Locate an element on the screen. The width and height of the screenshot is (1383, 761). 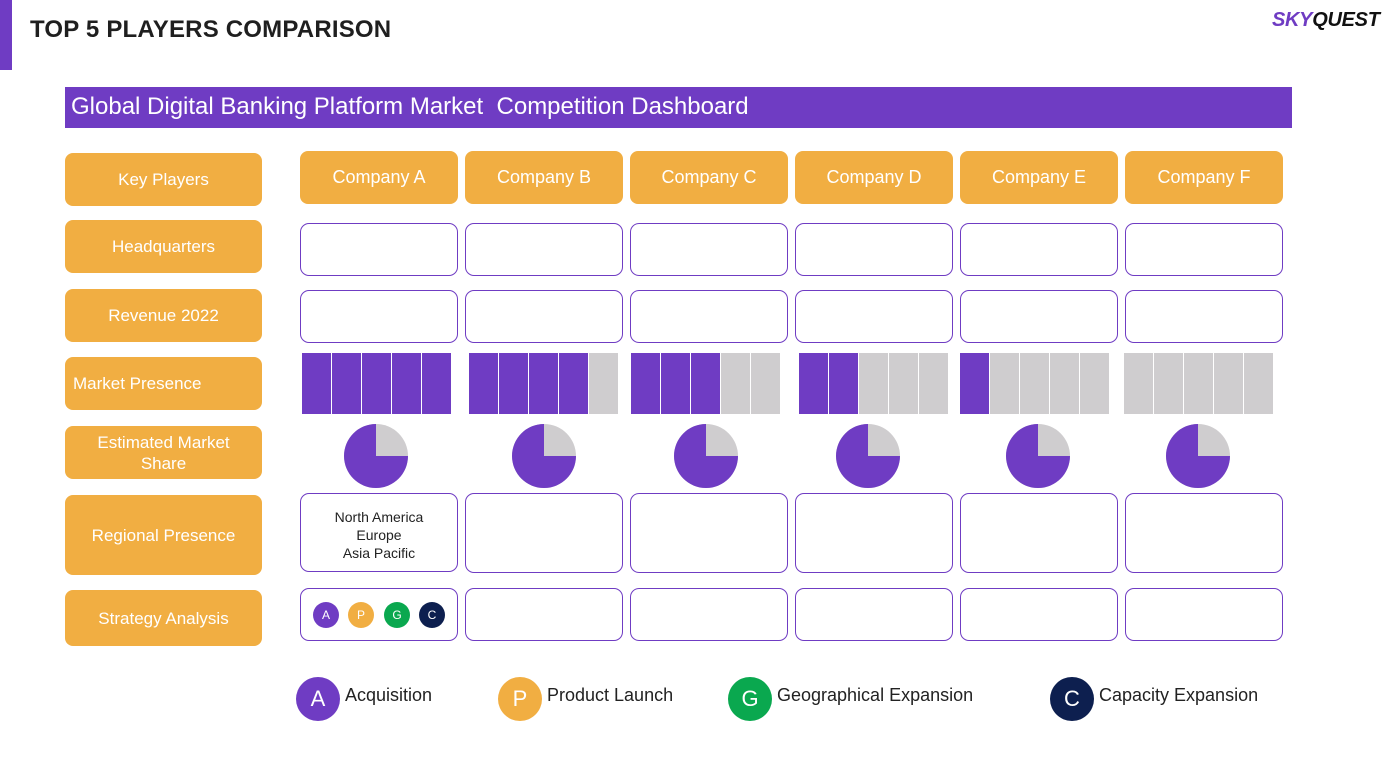
legend-acquisition-label: Acquisition is located at coordinates (389, 695).